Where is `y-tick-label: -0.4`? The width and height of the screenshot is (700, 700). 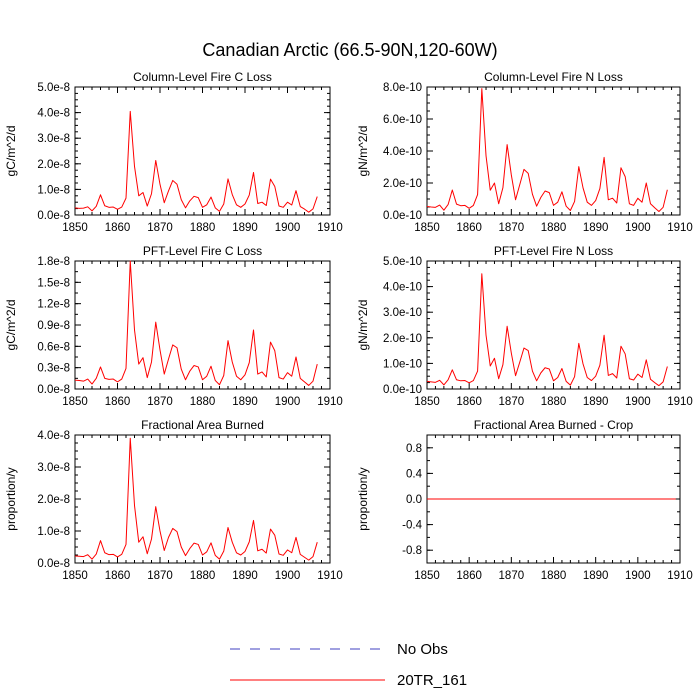 y-tick-label: -0.4 is located at coordinates (412, 526).